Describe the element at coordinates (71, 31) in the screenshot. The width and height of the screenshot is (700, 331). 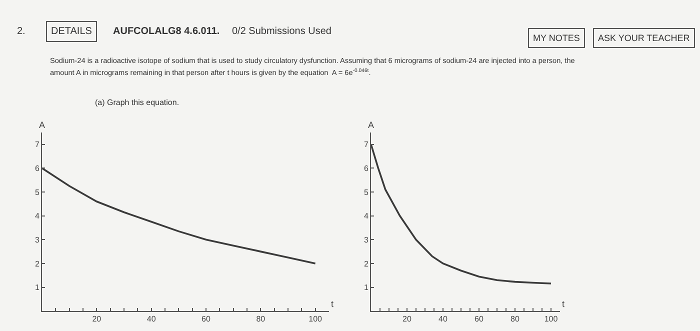
I see `text: DETAILS` at that location.